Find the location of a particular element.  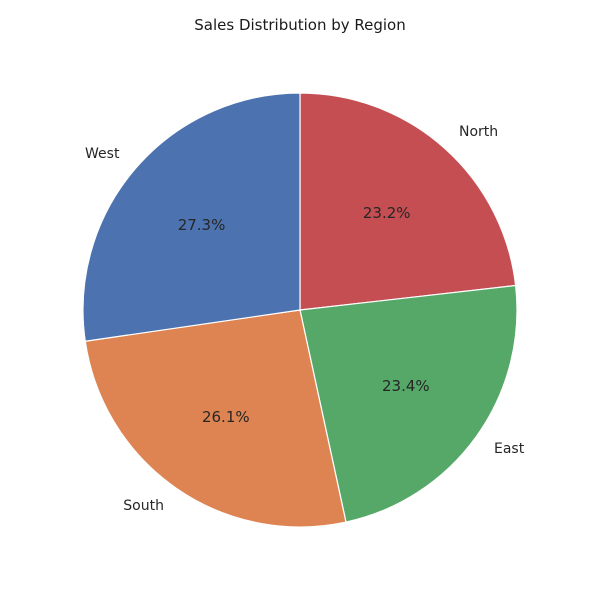

pie-slice-east is located at coordinates (408, 403).